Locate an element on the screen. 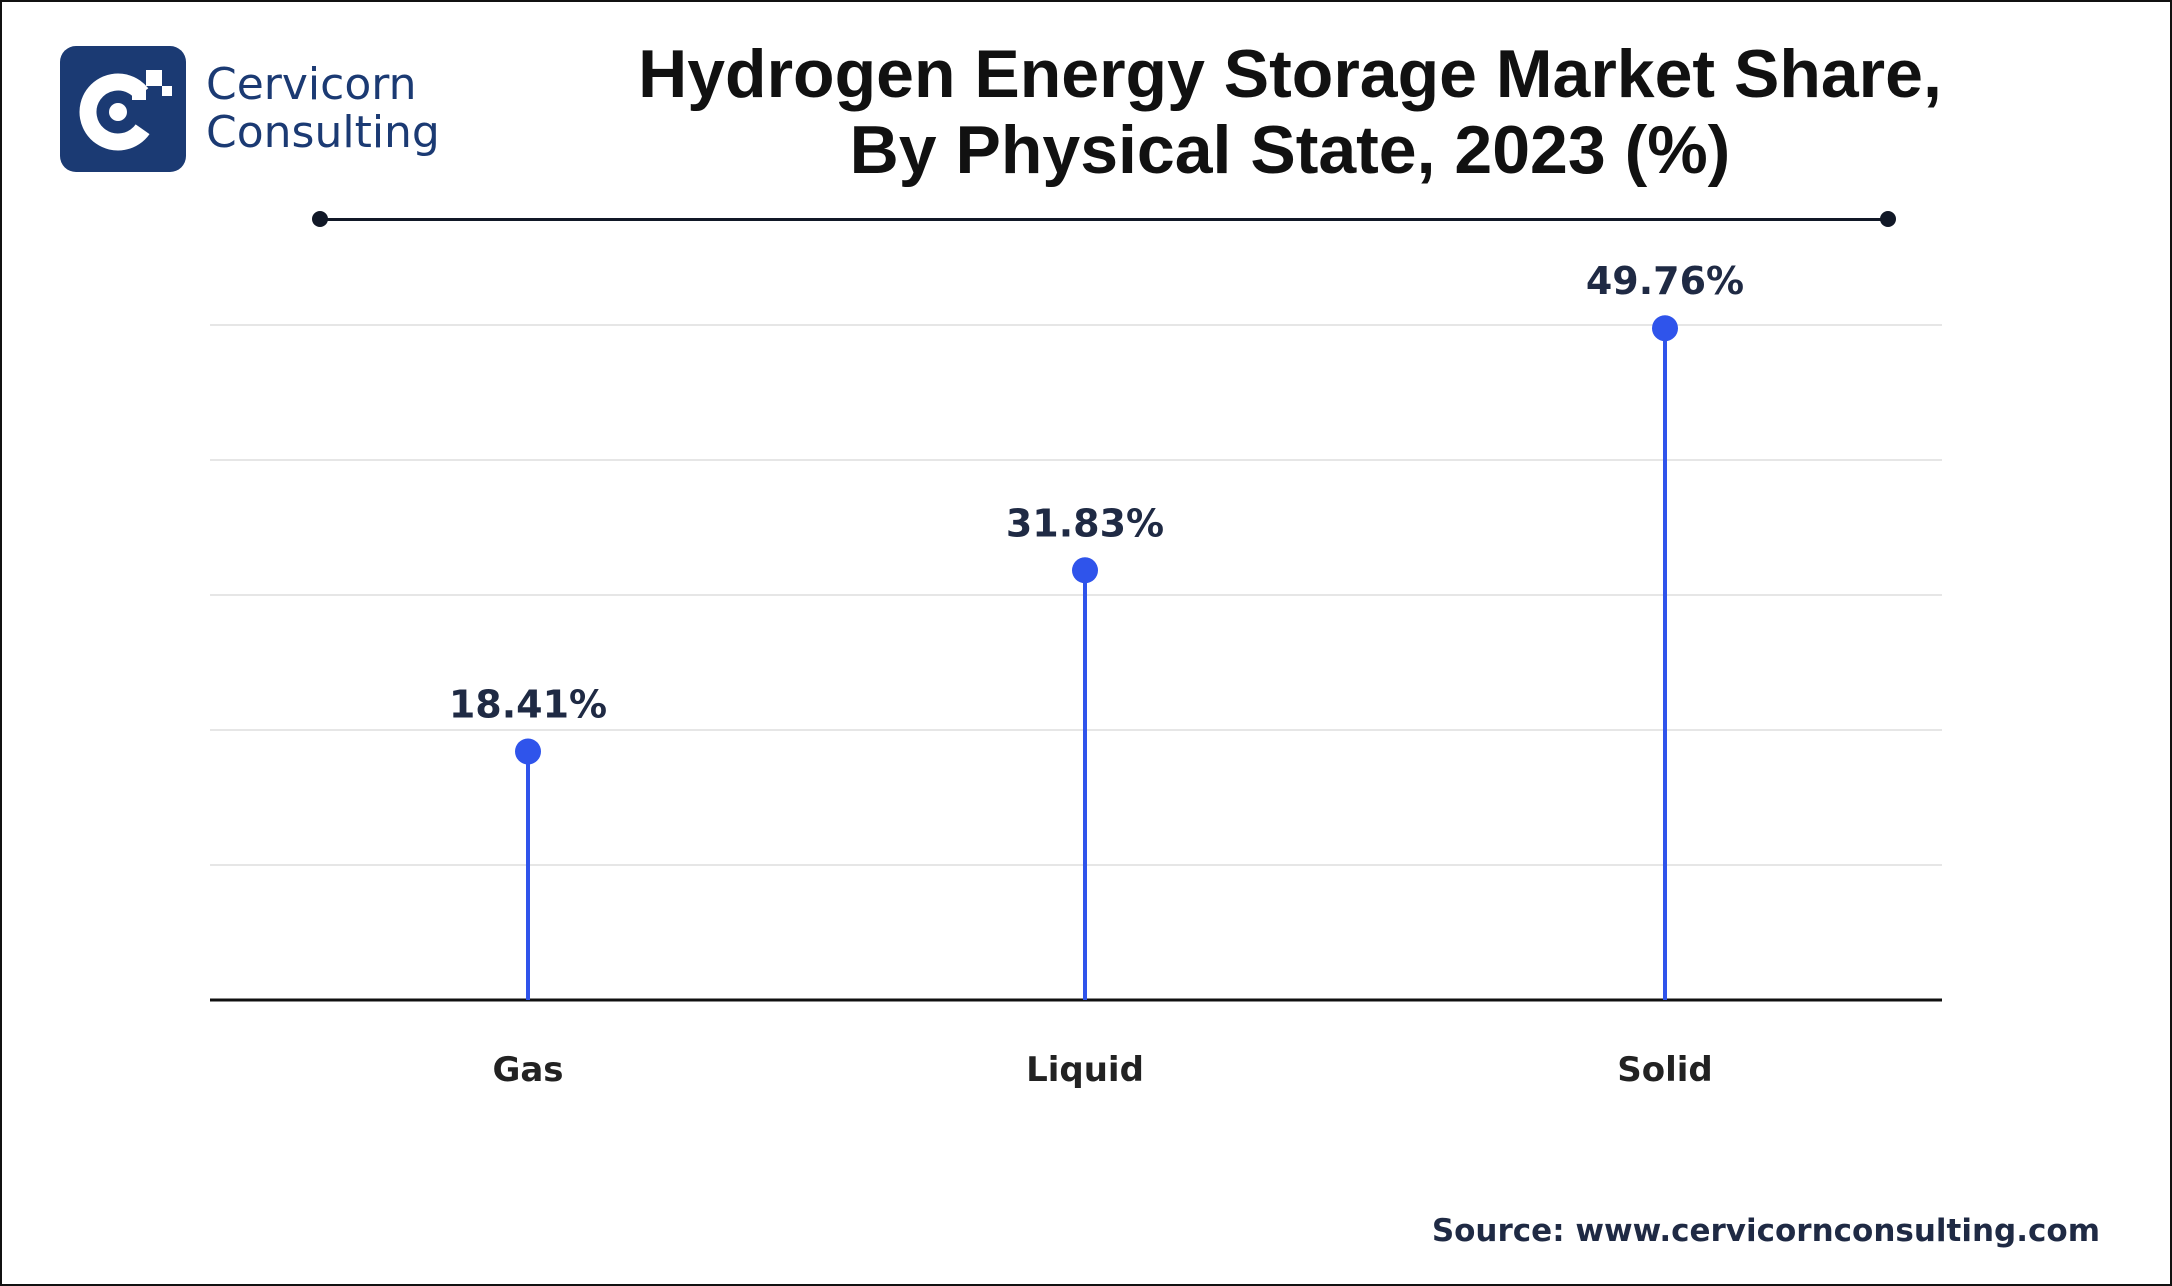 The width and height of the screenshot is (2172, 1286). data-label: 18.41% is located at coordinates (528, 704).